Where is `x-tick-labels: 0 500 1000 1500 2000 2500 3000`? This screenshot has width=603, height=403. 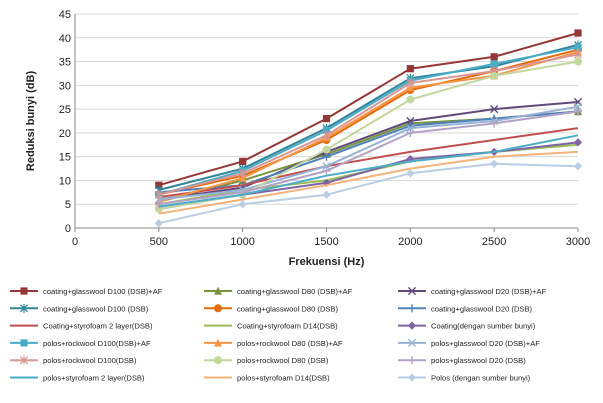
x-tick-labels: 0 500 1000 1500 2000 2500 3000 is located at coordinates (331, 238).